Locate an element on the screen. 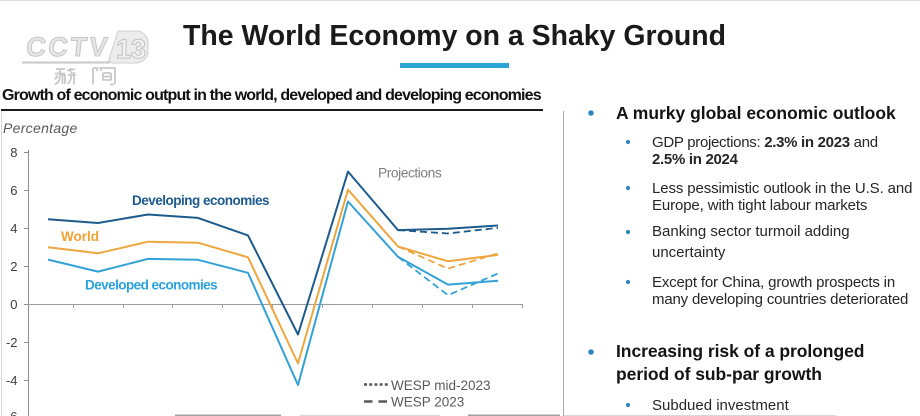 Image resolution: width=920 pixels, height=416 pixels. svg-text: World is located at coordinates (80, 236).